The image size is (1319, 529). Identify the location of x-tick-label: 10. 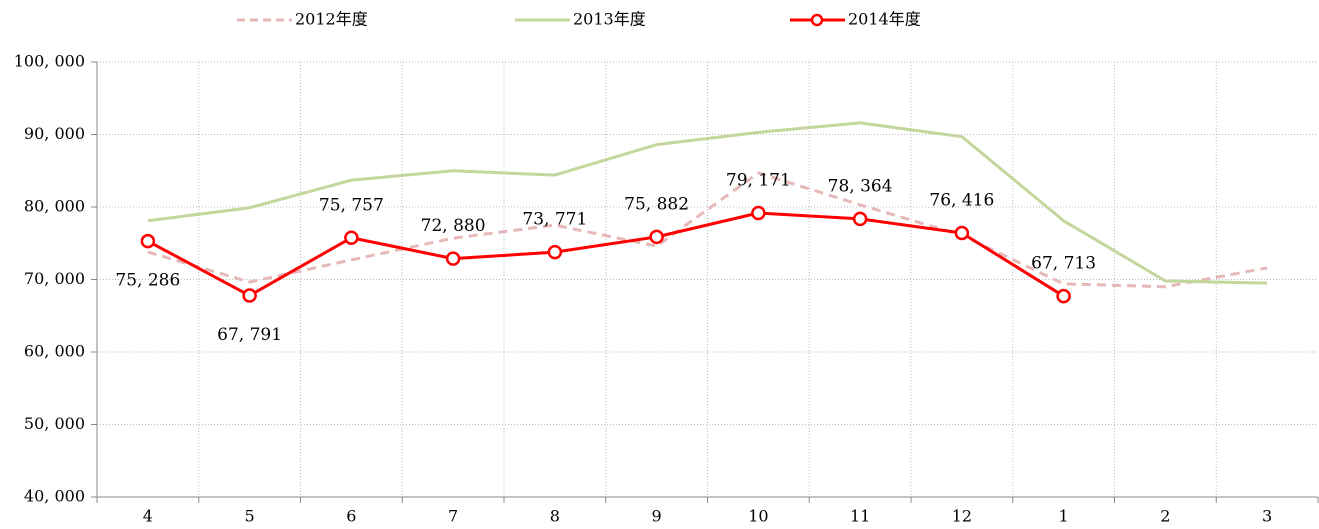
(758, 516).